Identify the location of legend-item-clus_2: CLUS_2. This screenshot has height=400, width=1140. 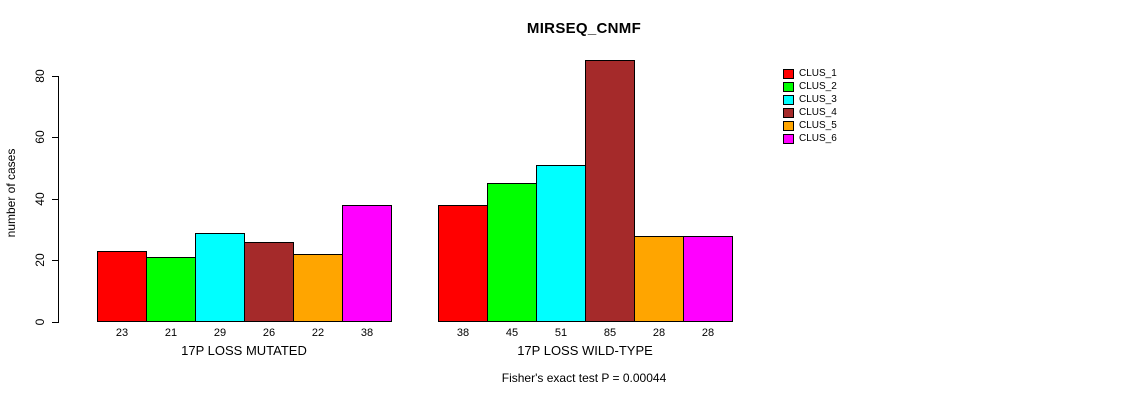
(810, 86).